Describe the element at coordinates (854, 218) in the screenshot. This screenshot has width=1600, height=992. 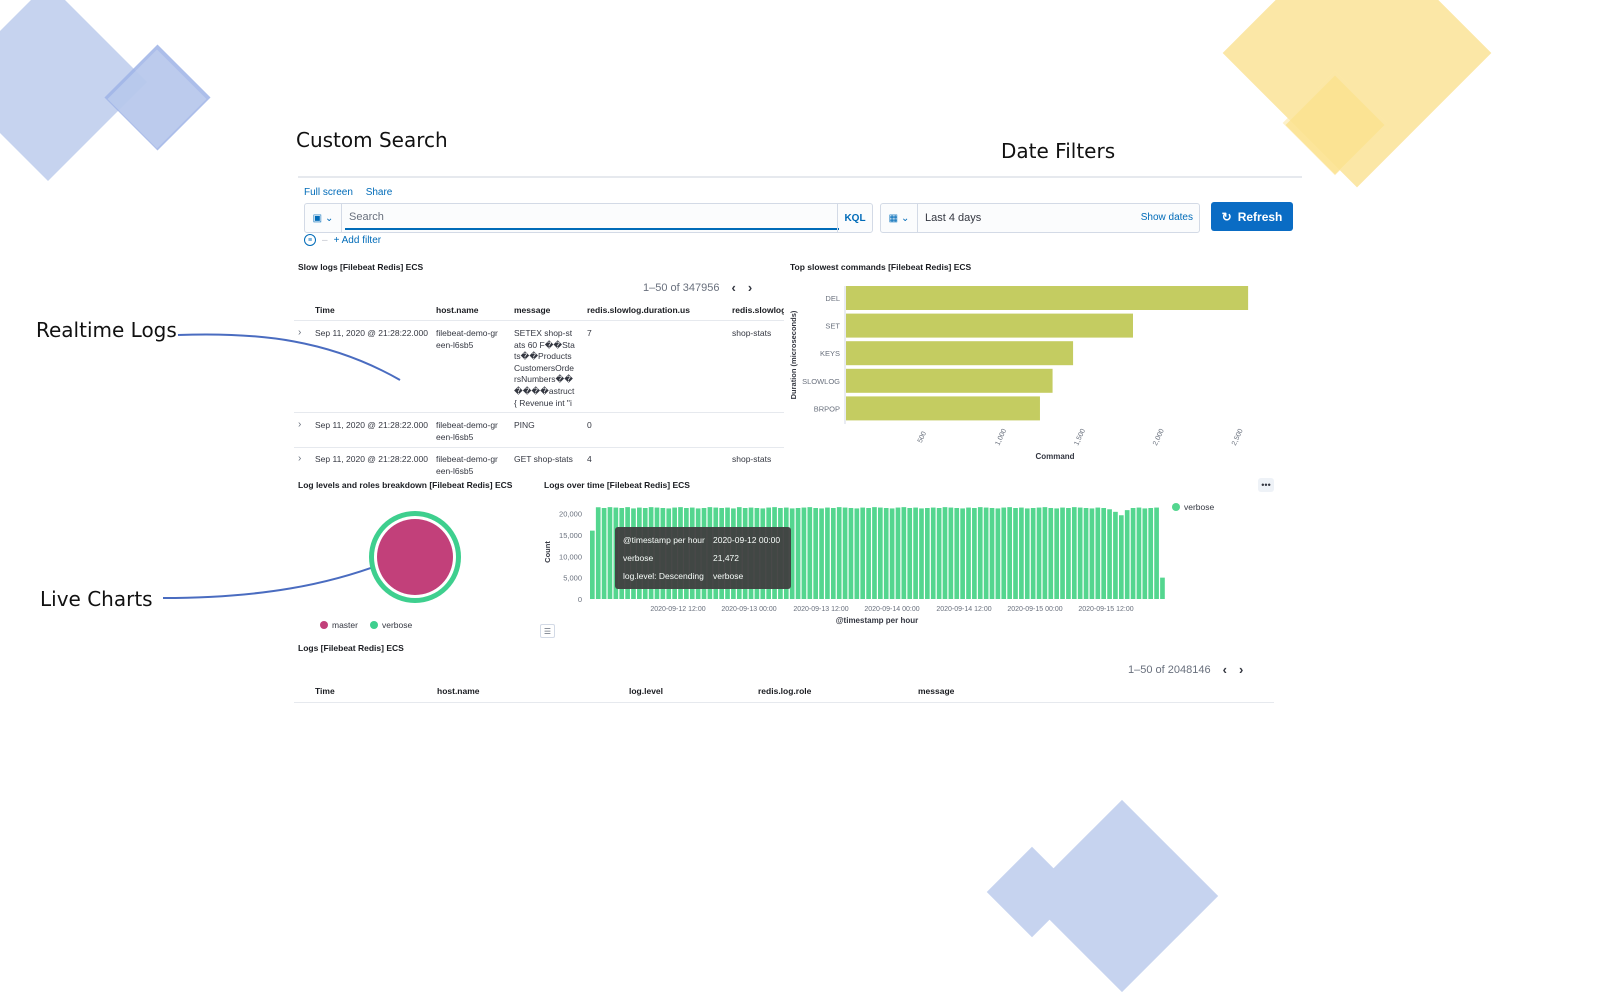
I see `kql-toggle-button: KQL` at that location.